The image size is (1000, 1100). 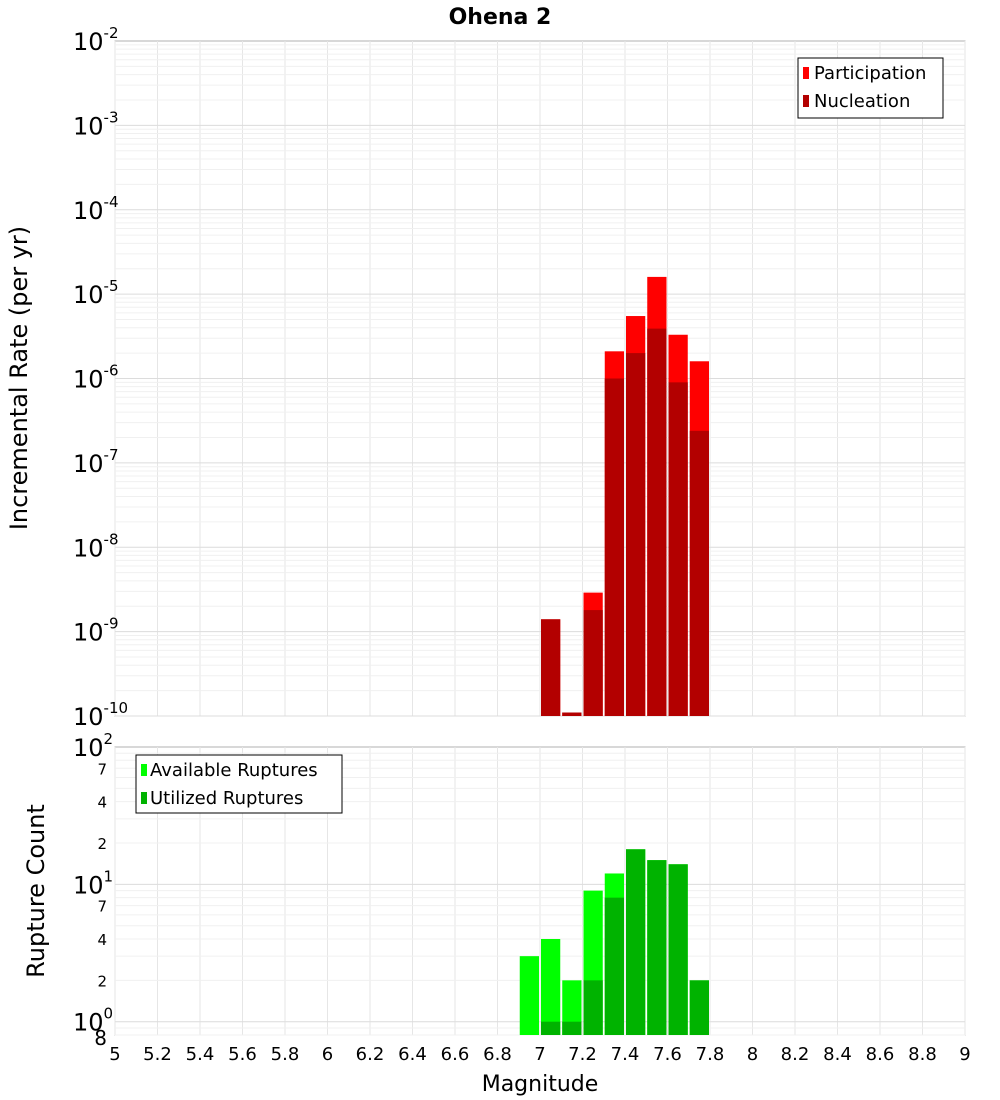 I want to click on x-tick-label: 7, so click(x=539, y=1054).